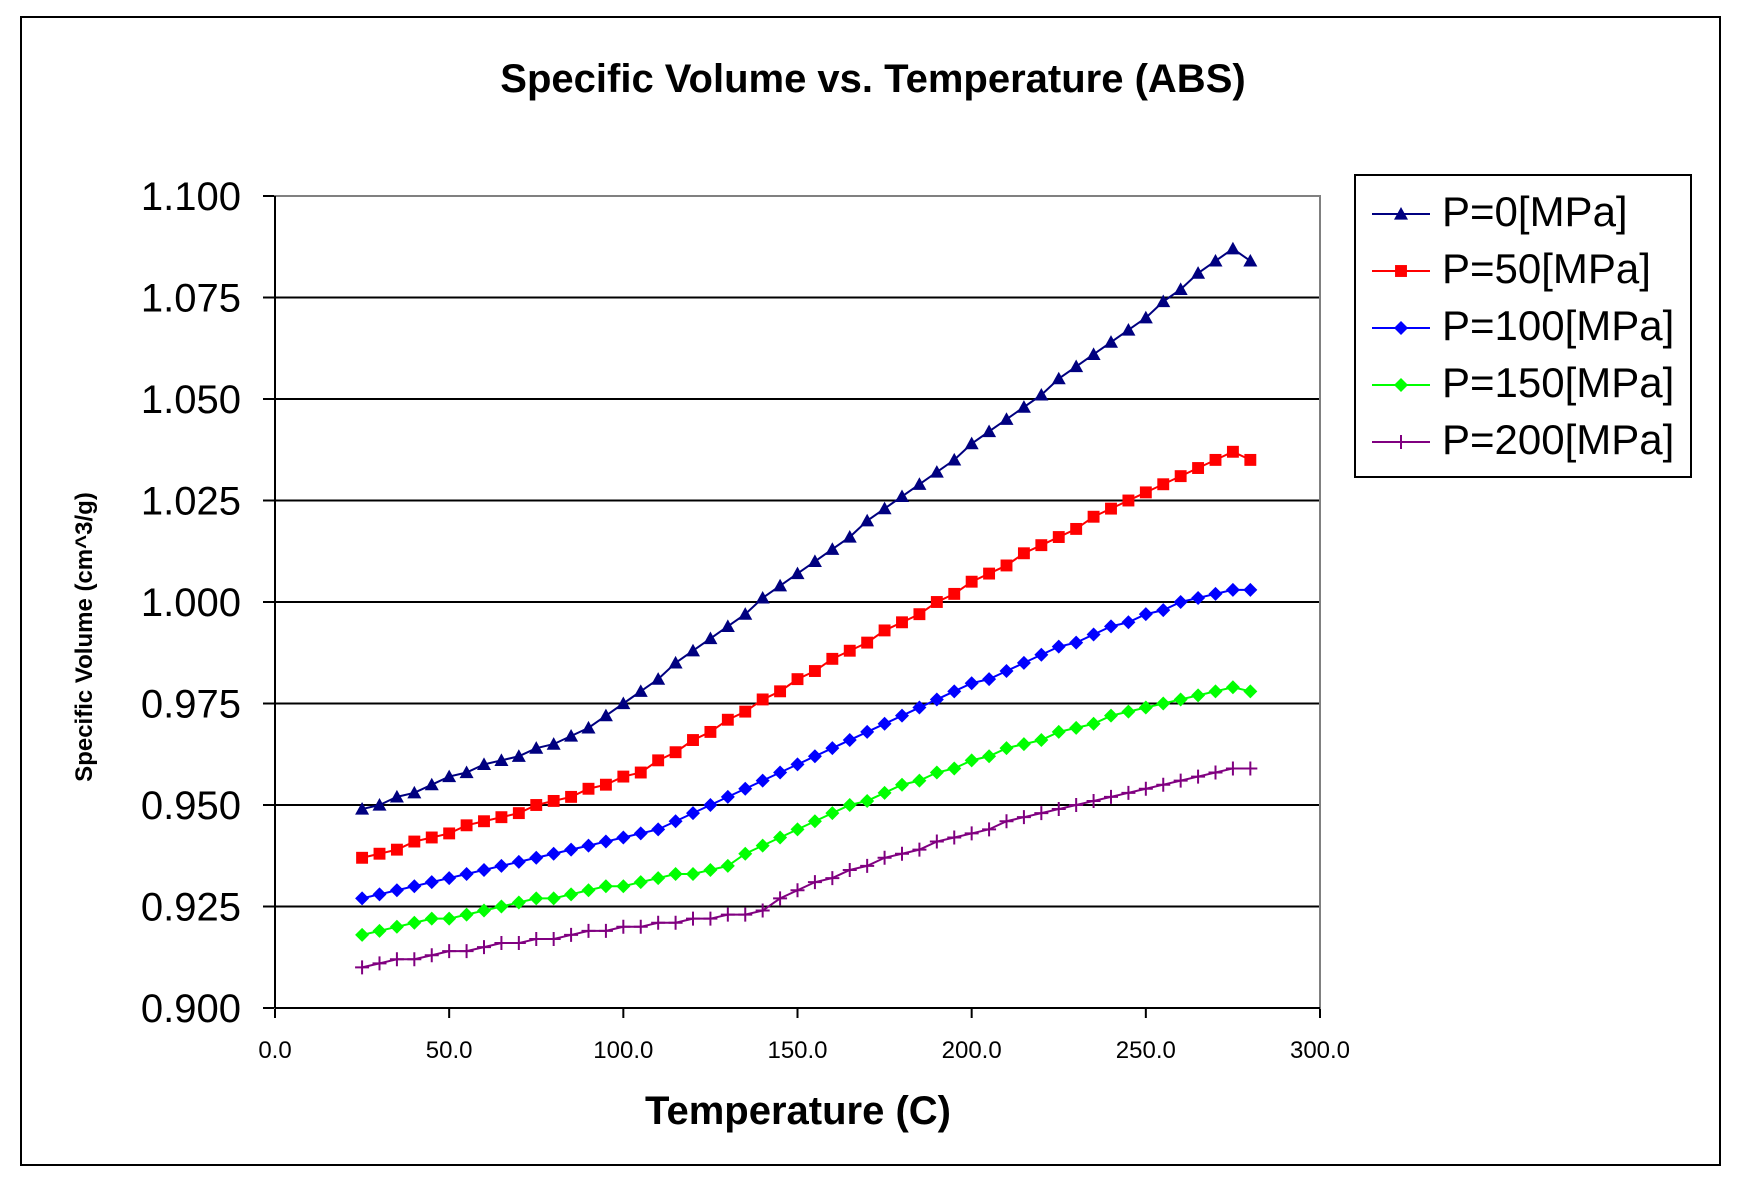 The width and height of the screenshot is (1739, 1179). What do you see at coordinates (191, 908) in the screenshot?
I see `y-tick-label: 0.925` at bounding box center [191, 908].